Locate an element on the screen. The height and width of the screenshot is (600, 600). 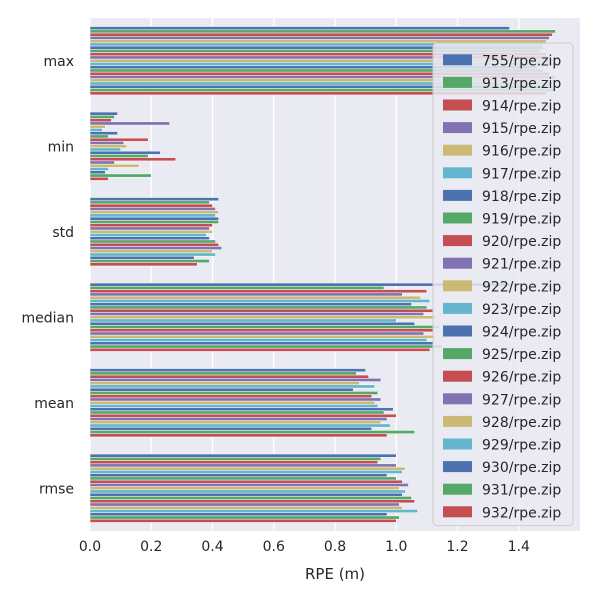
bar-median-922rpezip is located at coordinates (263, 317).